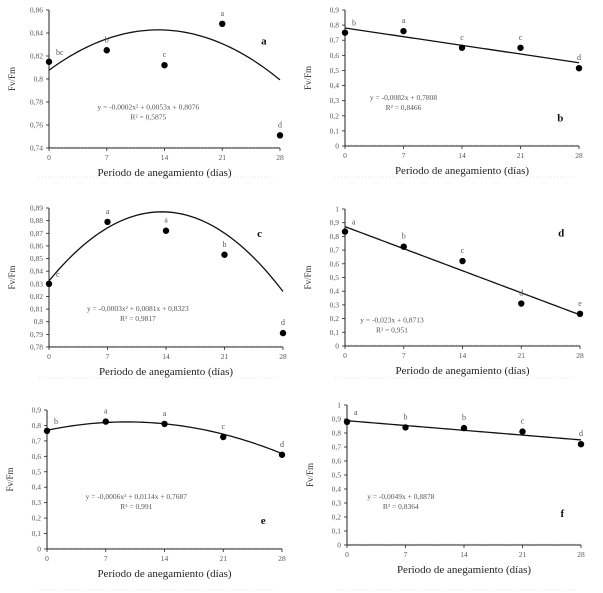  I want to click on x-tick-label: 14, so click(462, 155).